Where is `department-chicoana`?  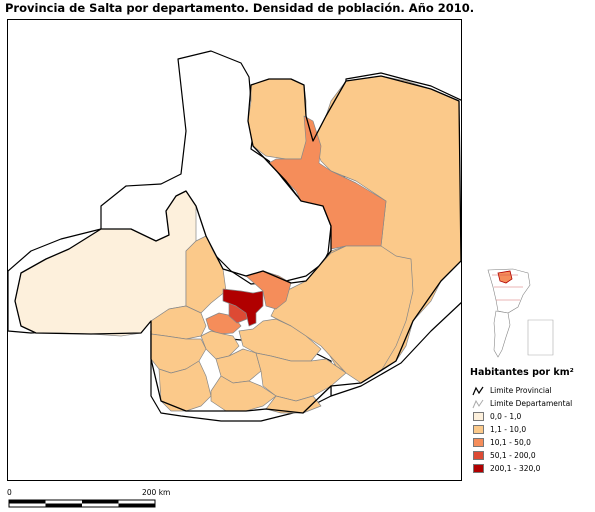 department-chicoana is located at coordinates (220, 345).